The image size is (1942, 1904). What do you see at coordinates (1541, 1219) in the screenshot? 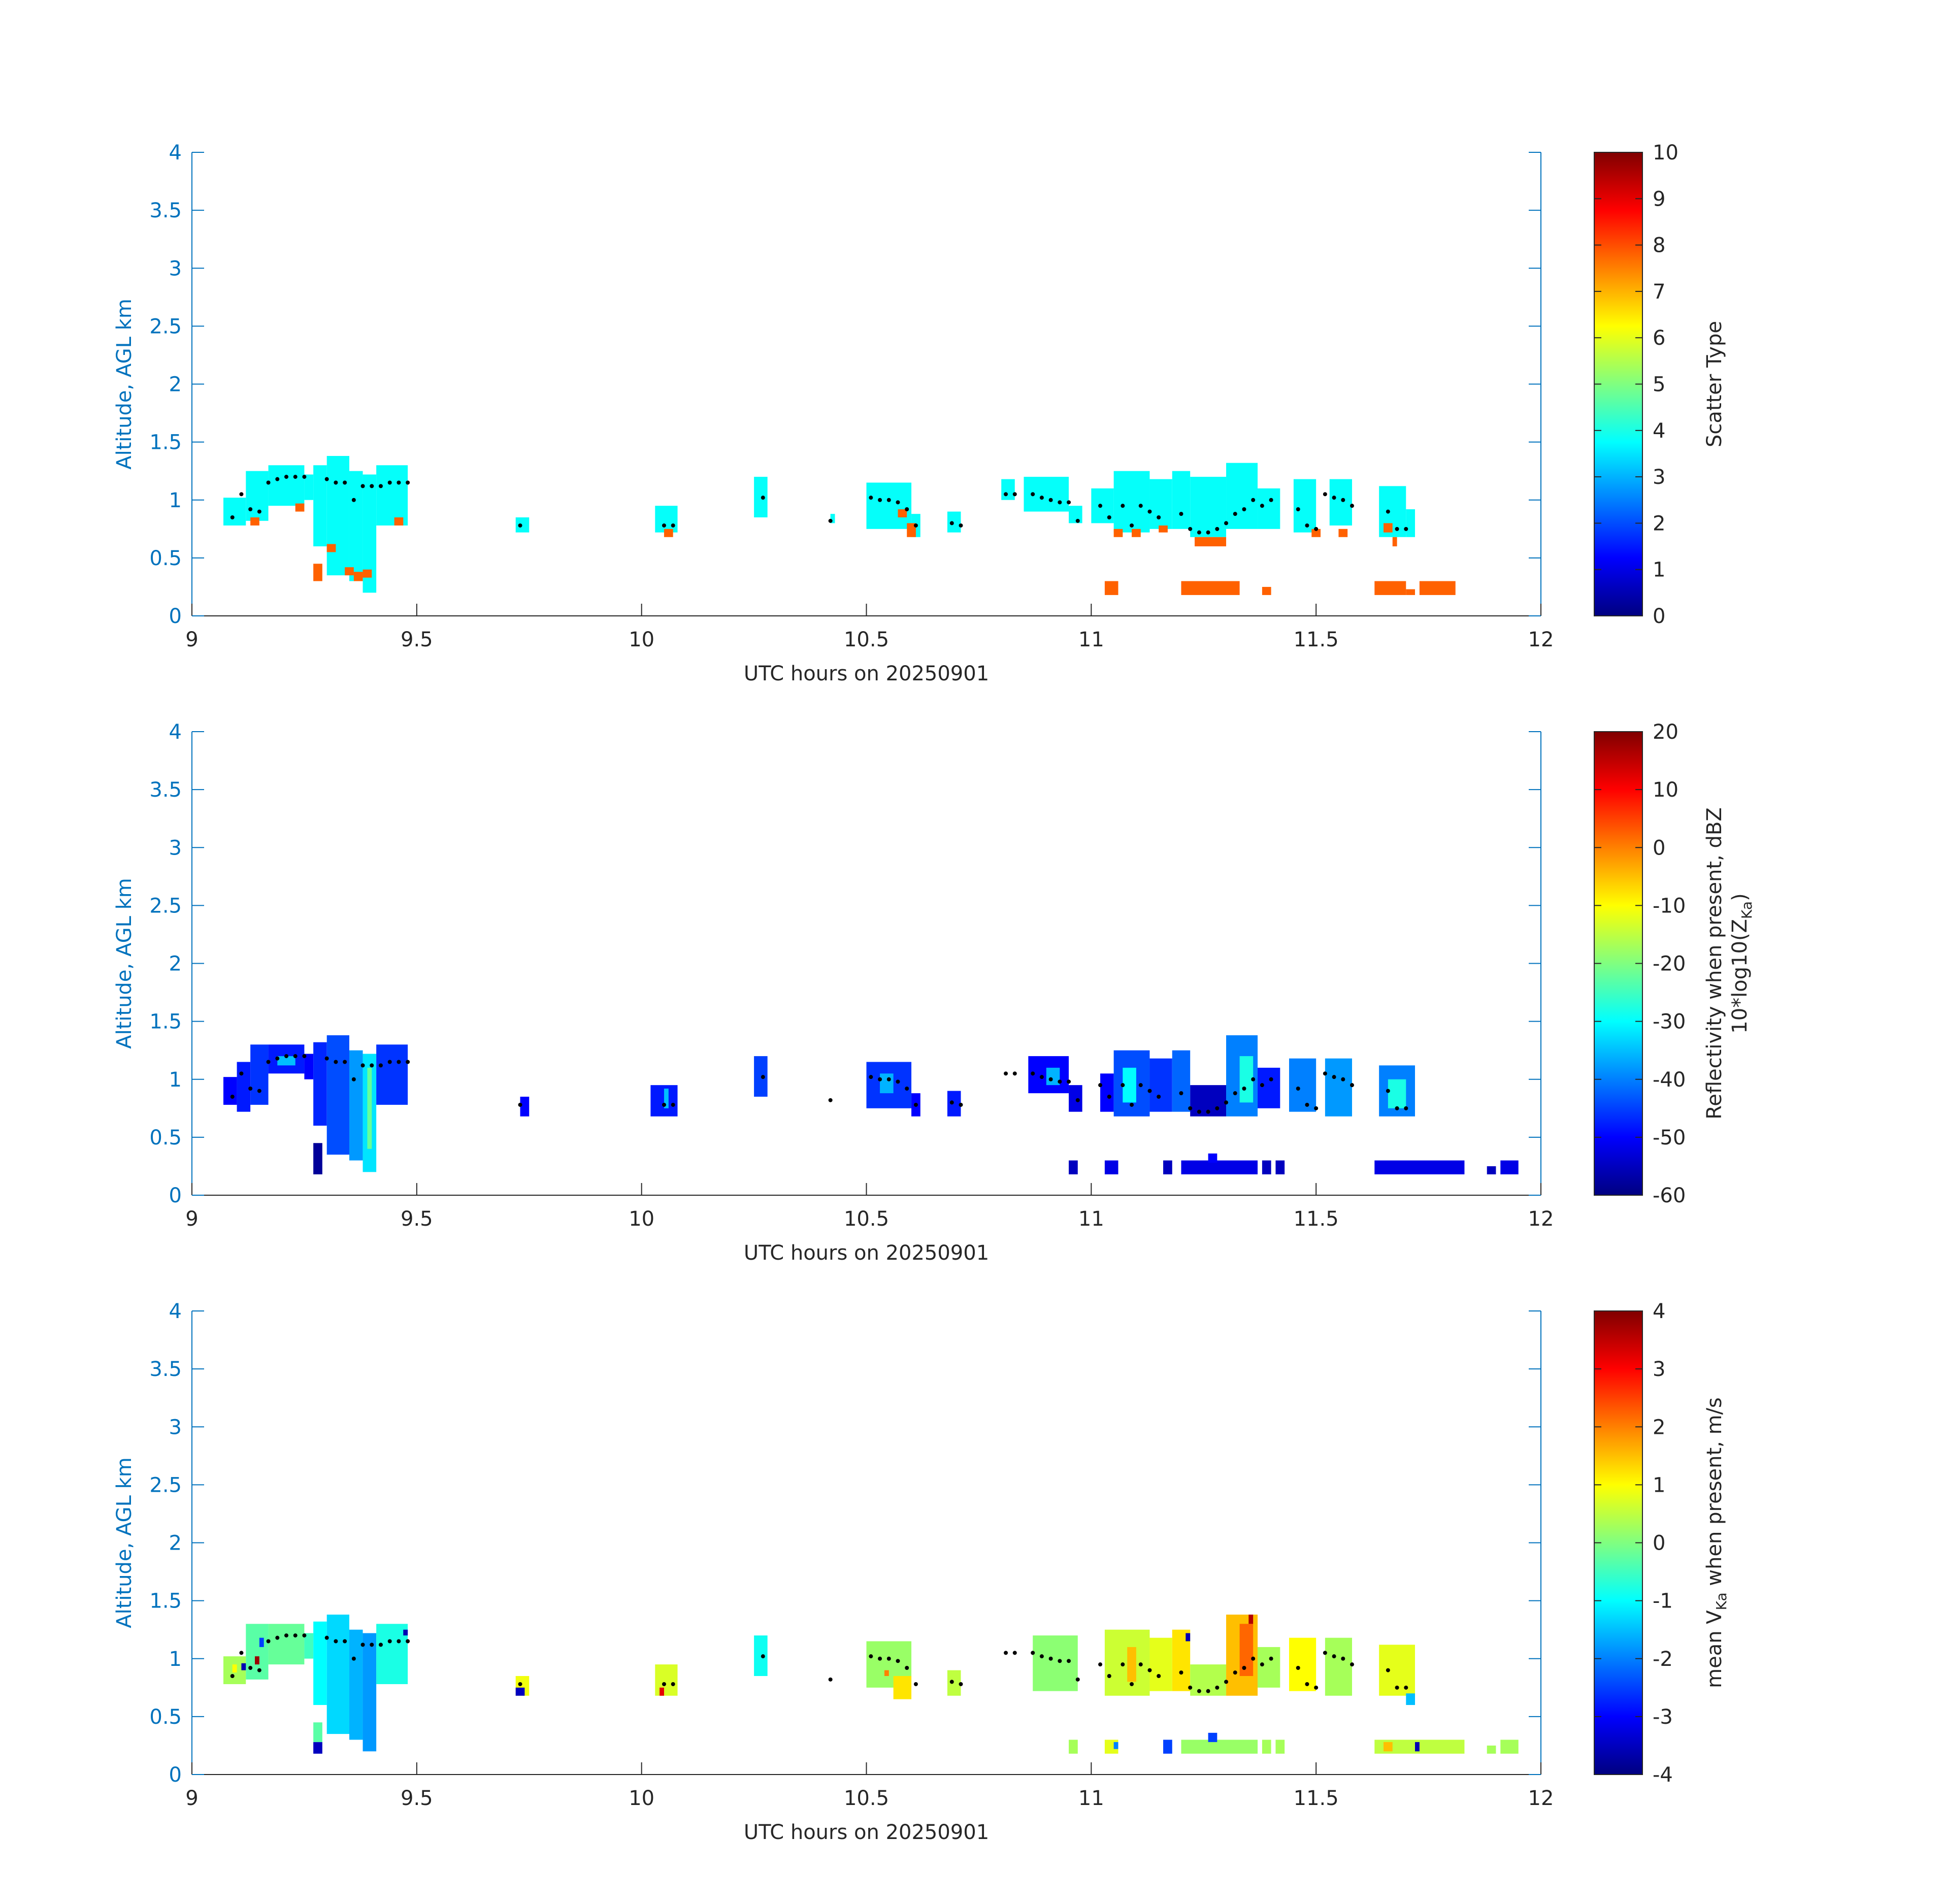
I see `x-tick-label: 12` at bounding box center [1541, 1219].